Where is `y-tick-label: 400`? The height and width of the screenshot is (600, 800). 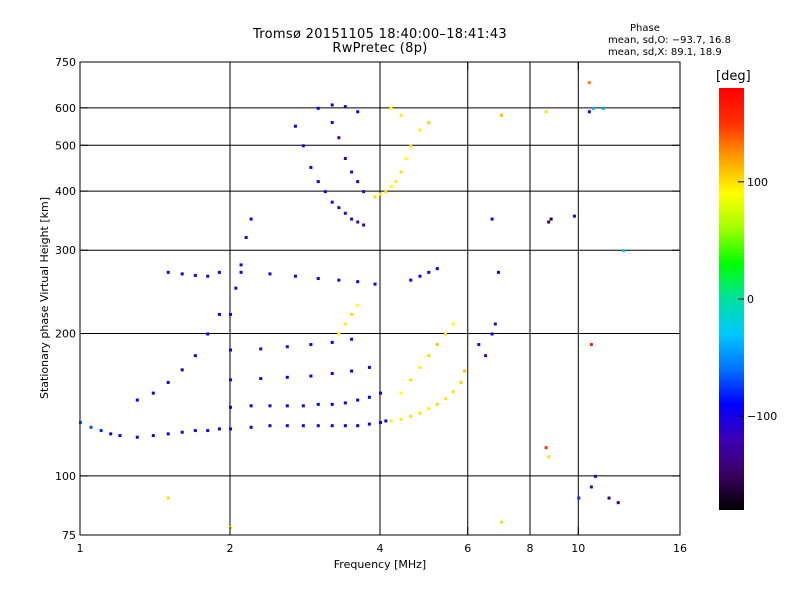
y-tick-label: 400 is located at coordinates (65, 191).